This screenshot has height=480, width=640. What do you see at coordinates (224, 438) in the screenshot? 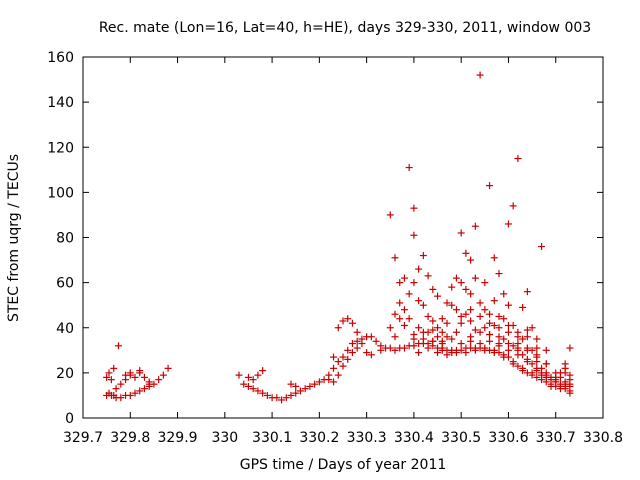
I see `x-tick-label: 330` at bounding box center [224, 438].